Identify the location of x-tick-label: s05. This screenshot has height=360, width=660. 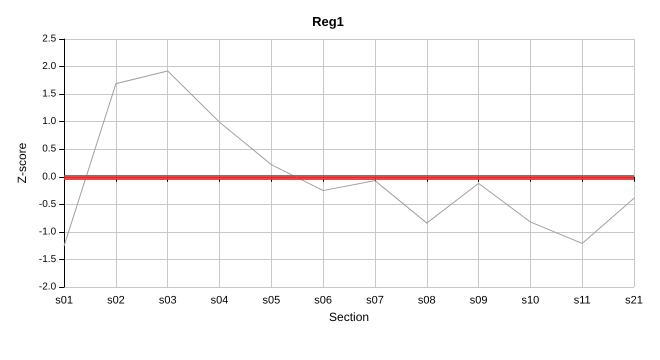
(271, 300).